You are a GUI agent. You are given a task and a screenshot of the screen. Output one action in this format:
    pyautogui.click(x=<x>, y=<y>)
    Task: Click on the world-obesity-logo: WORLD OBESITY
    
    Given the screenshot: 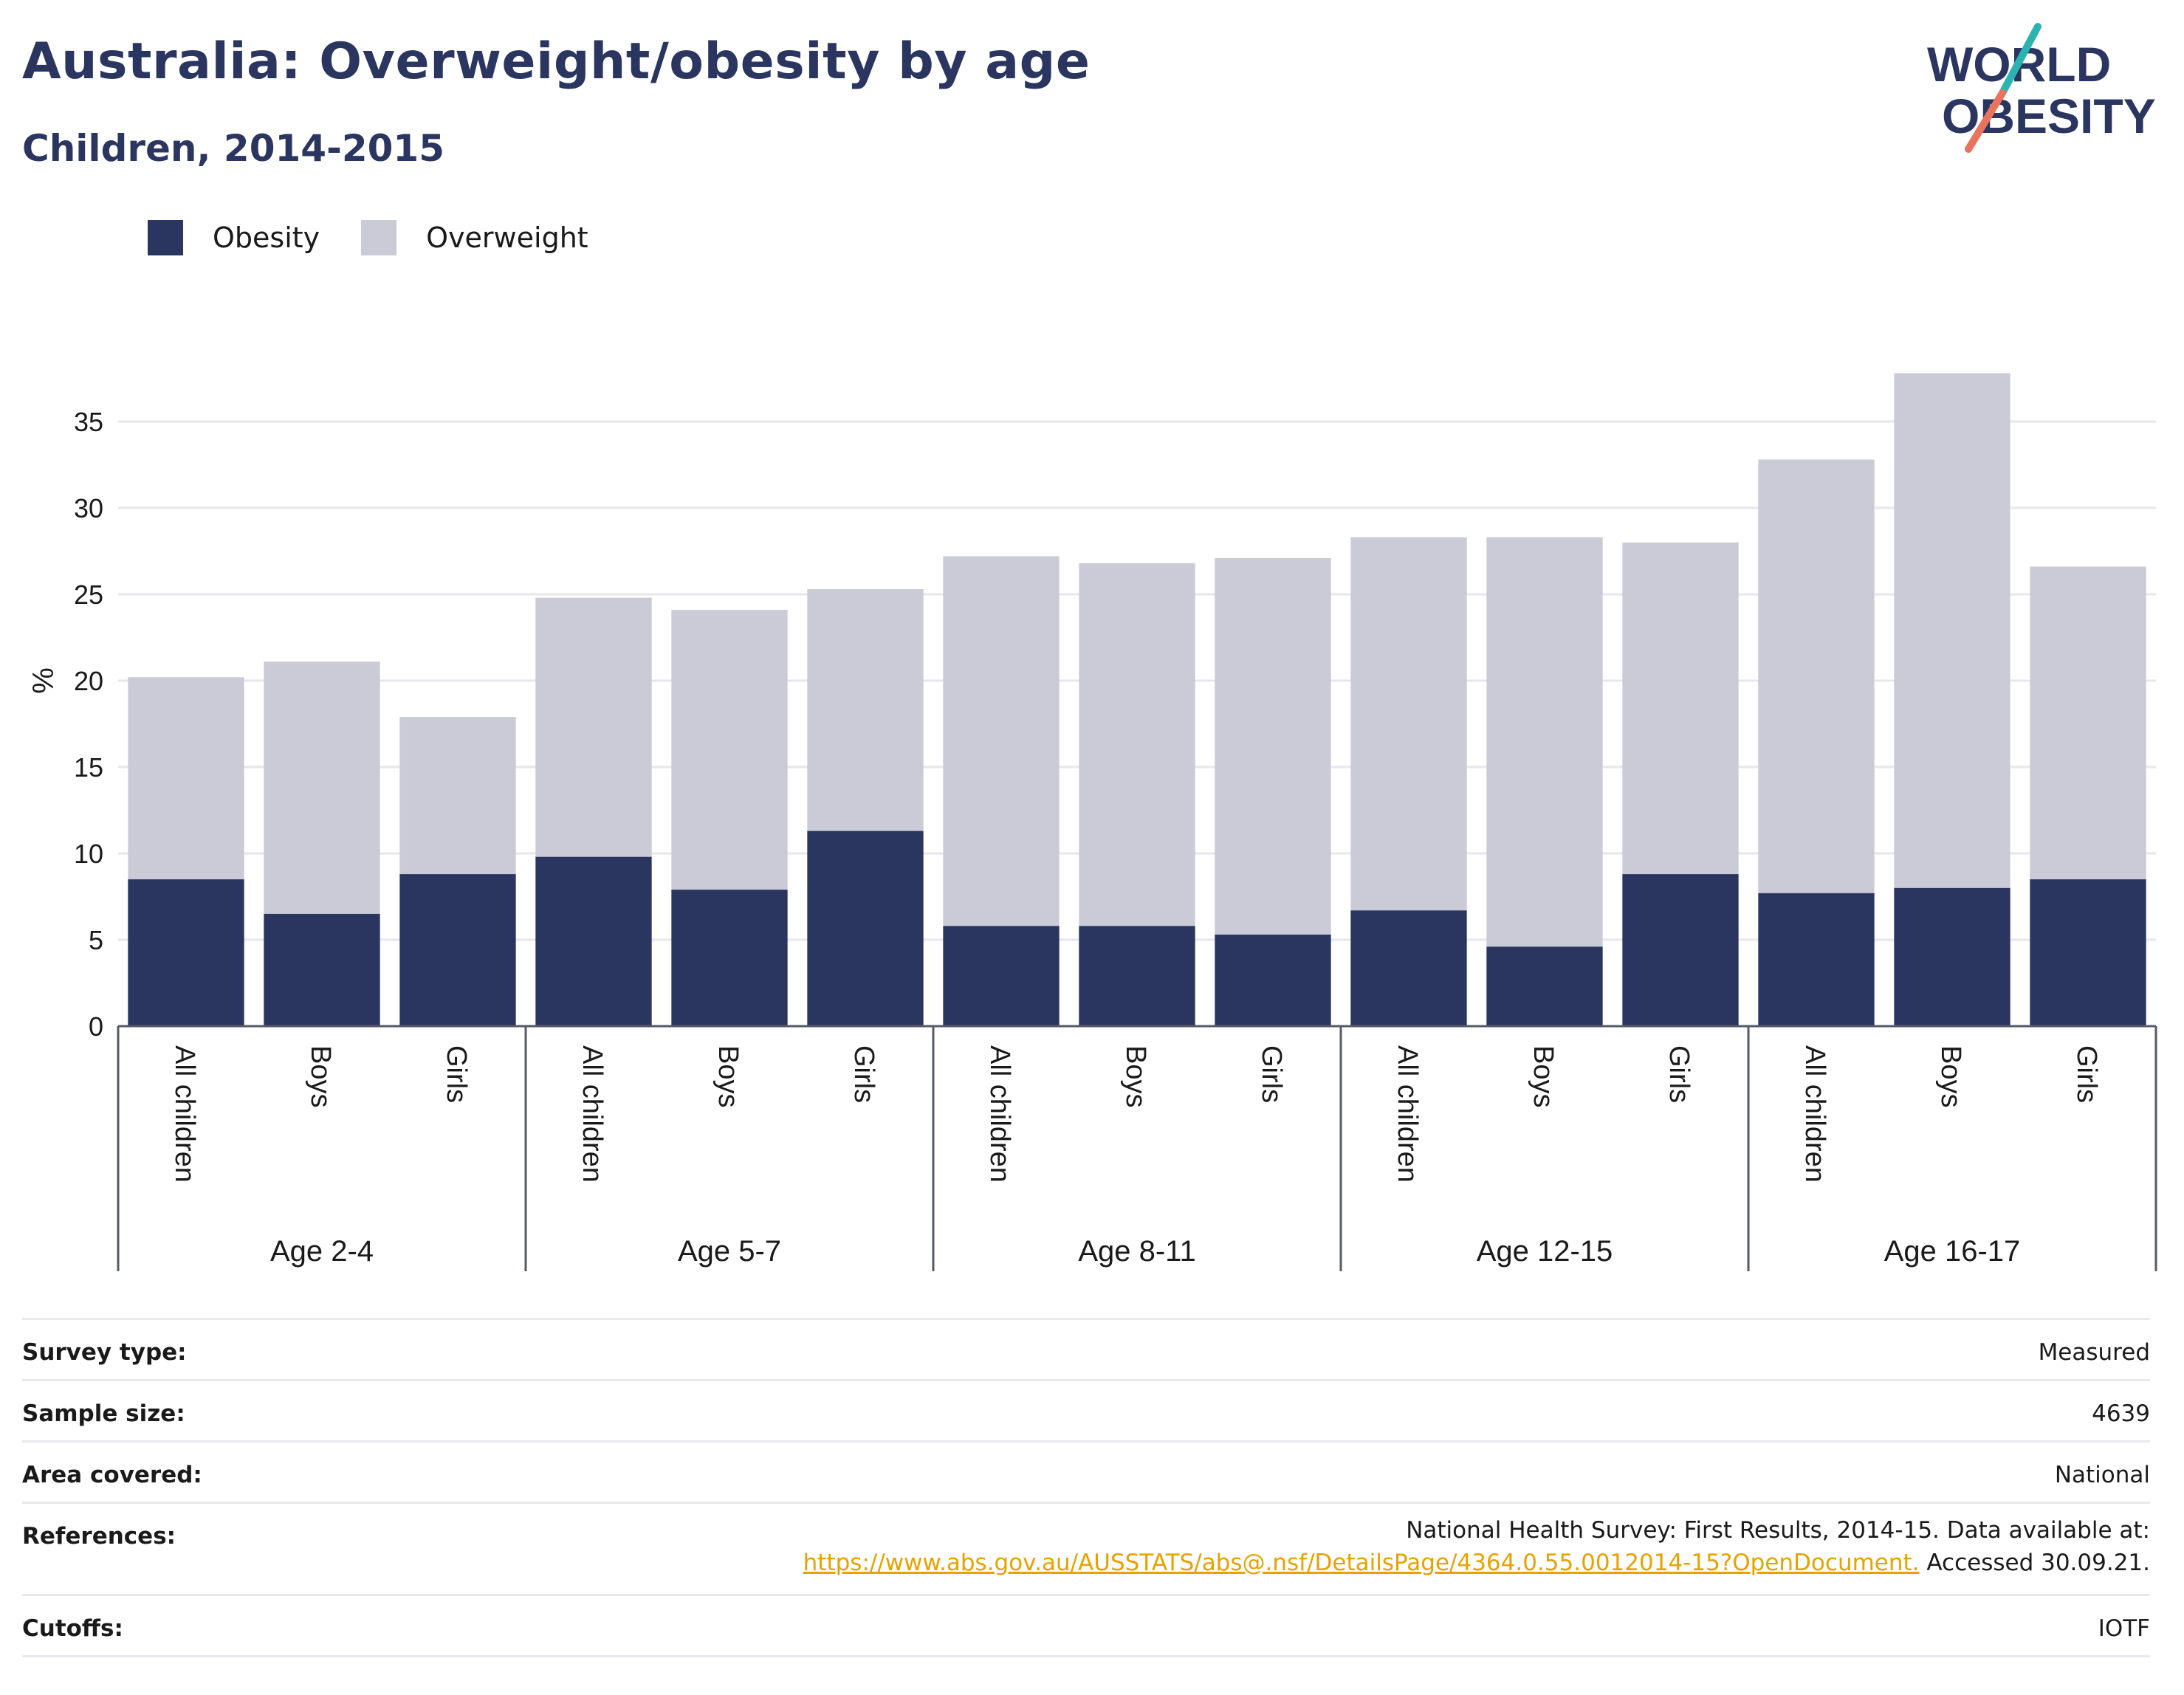 What is the action you would take?
    pyautogui.click(x=2046, y=88)
    